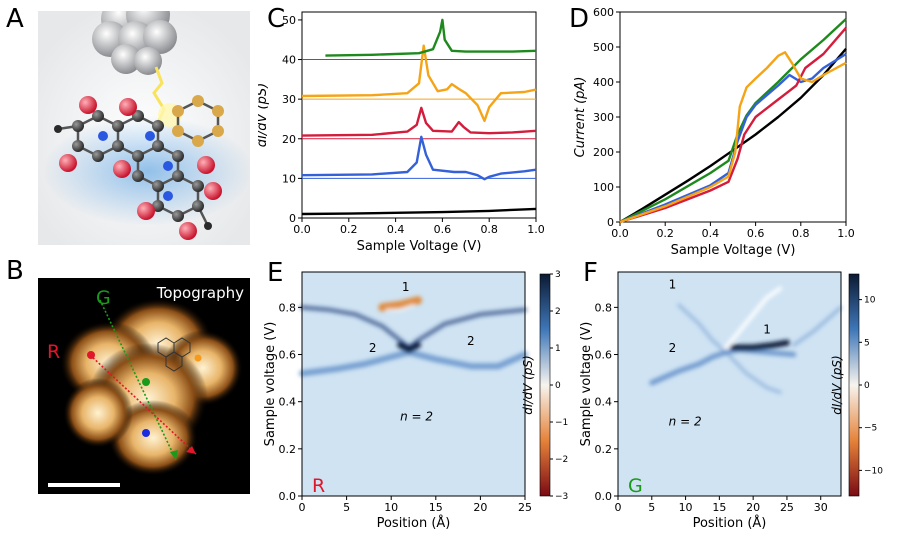 This screenshot has height=538, width=897. Describe the element at coordinates (604, 496) in the screenshot. I see `y-tick-label: 0.0` at that location.